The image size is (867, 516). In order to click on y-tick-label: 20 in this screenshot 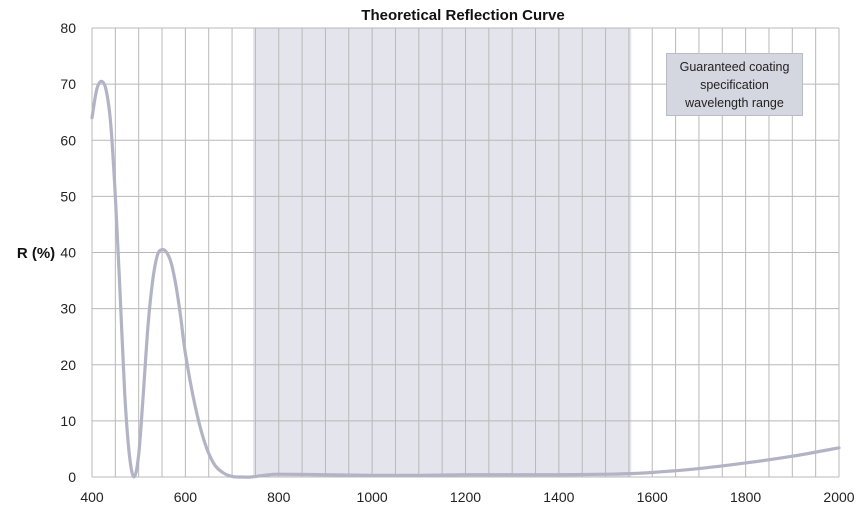, I will do `click(68, 365)`.